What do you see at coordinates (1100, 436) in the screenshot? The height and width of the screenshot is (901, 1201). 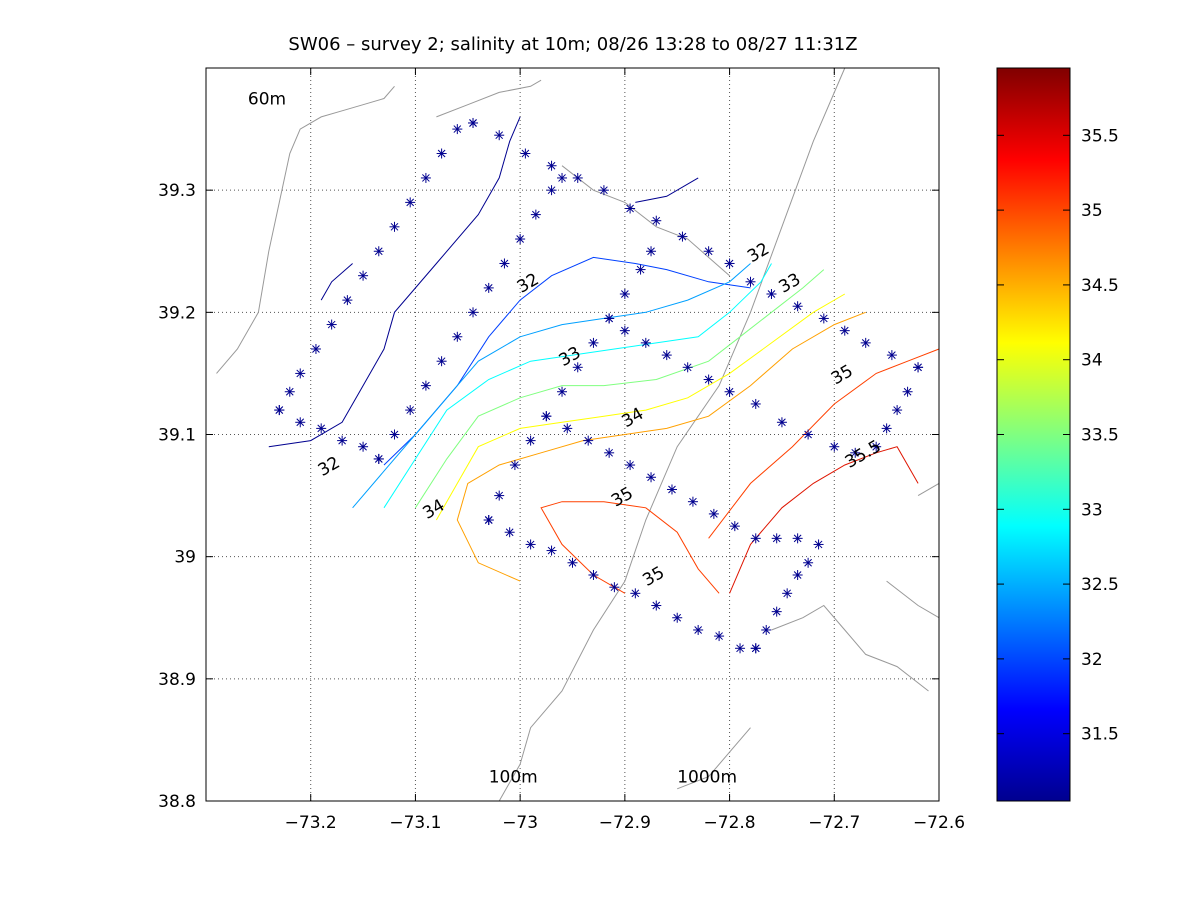 I see `colorbar-tick-label: 33.5` at bounding box center [1100, 436].